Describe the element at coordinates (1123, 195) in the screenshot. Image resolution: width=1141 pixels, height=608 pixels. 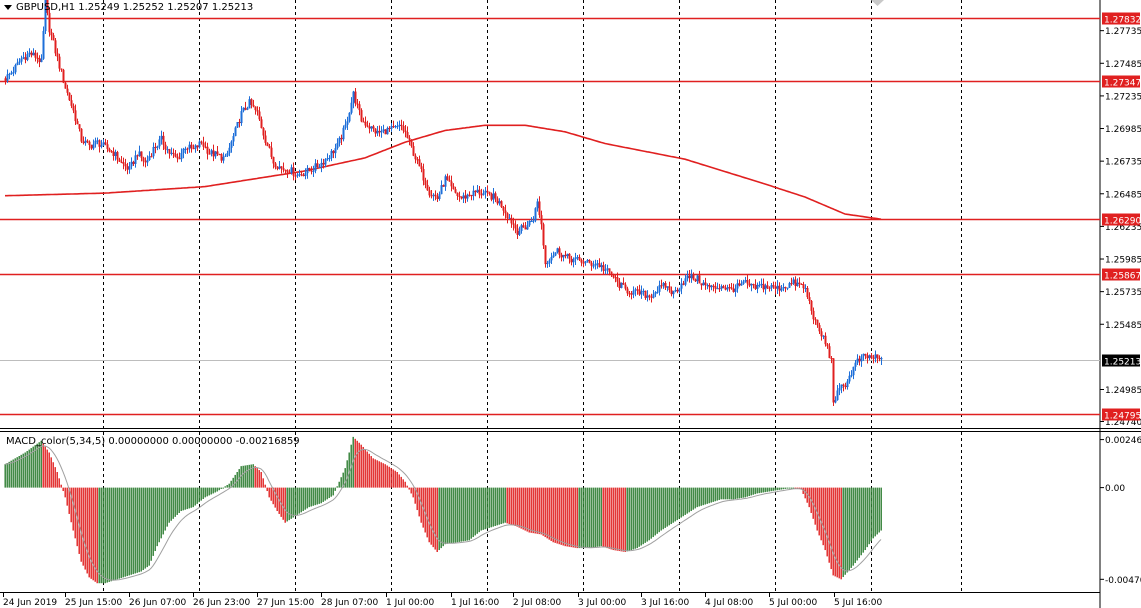
I see `price-tick-label: 1.26485` at that location.